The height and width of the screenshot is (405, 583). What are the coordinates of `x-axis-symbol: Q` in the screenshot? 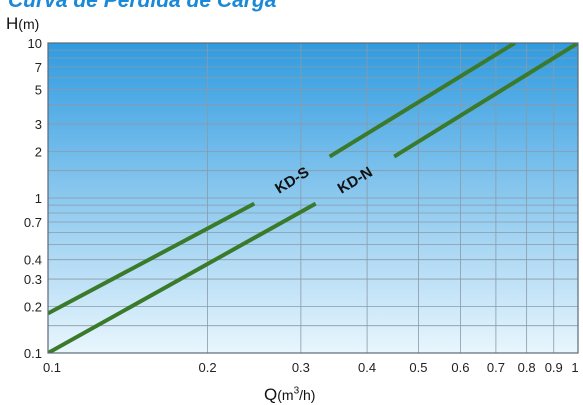 It's located at (271, 394).